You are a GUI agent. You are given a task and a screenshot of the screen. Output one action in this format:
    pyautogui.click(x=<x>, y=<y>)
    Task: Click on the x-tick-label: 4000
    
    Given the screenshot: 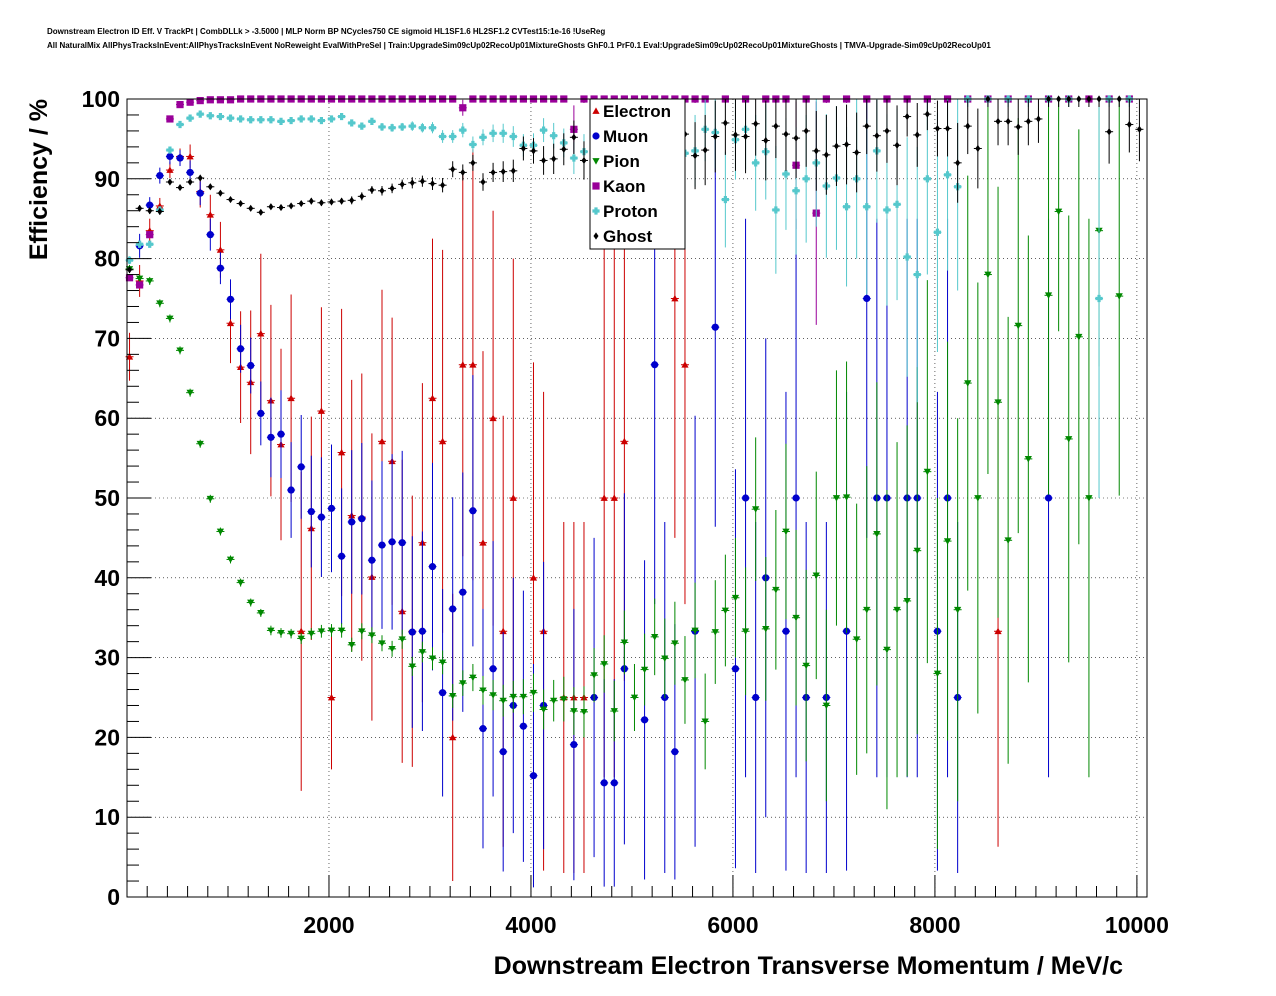 What is the action you would take?
    pyautogui.click(x=530, y=925)
    